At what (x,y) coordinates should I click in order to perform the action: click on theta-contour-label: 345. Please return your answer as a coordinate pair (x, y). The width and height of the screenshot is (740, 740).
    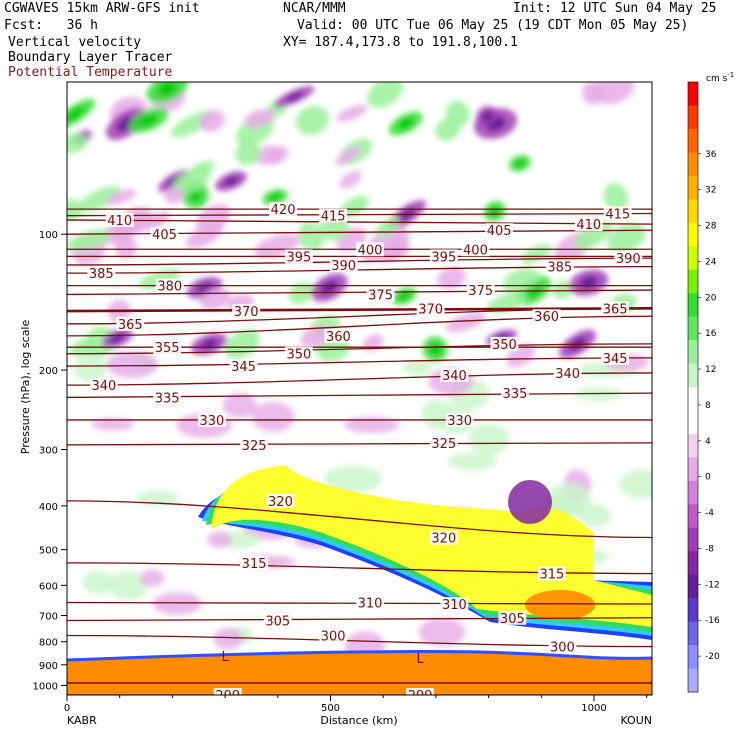
    Looking at the image, I should click on (615, 359).